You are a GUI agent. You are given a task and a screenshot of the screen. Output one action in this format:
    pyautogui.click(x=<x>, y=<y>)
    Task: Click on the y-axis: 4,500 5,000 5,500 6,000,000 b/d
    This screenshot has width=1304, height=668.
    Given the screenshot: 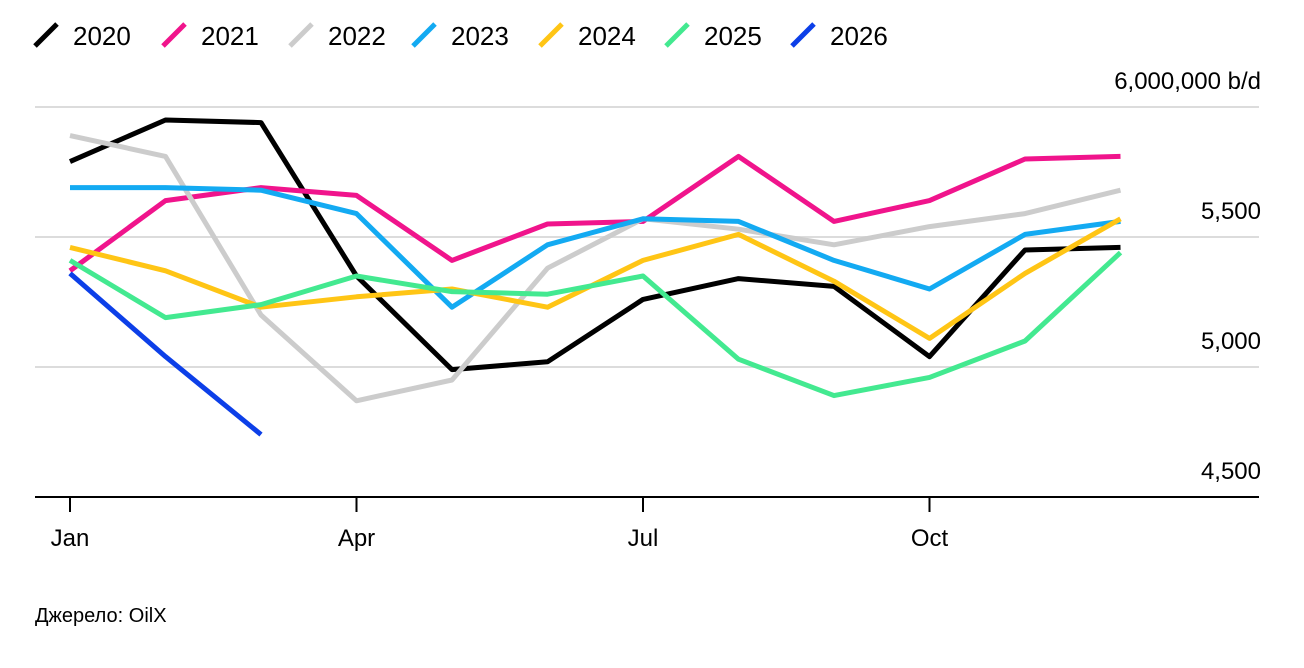 What is the action you would take?
    pyautogui.click(x=1187, y=276)
    